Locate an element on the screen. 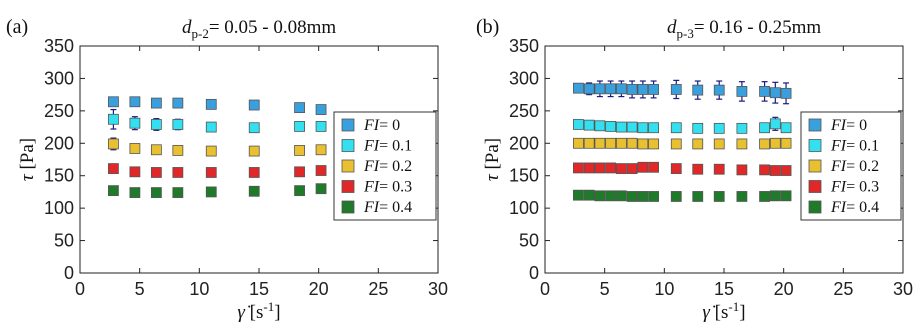 The height and width of the screenshot is (323, 919). y-tick-label: 200 is located at coordinates (59, 143).